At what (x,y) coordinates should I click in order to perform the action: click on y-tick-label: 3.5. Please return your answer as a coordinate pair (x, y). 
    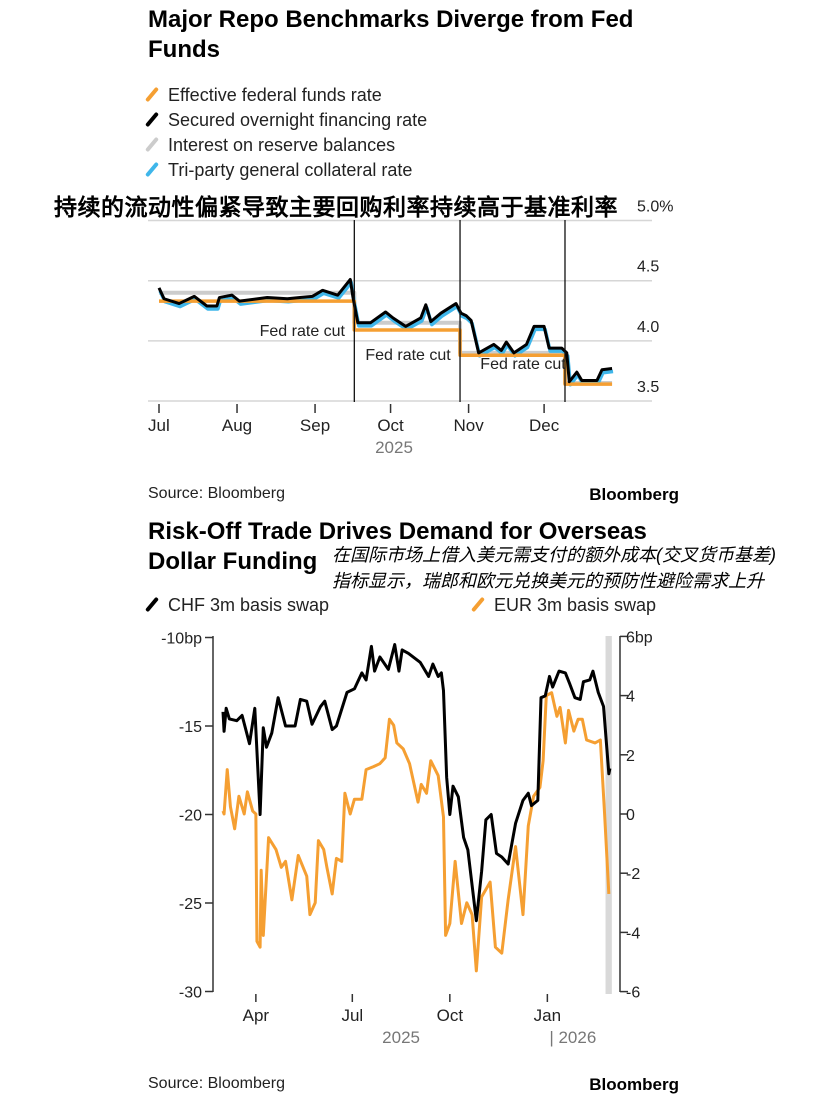
    Looking at the image, I should click on (648, 387).